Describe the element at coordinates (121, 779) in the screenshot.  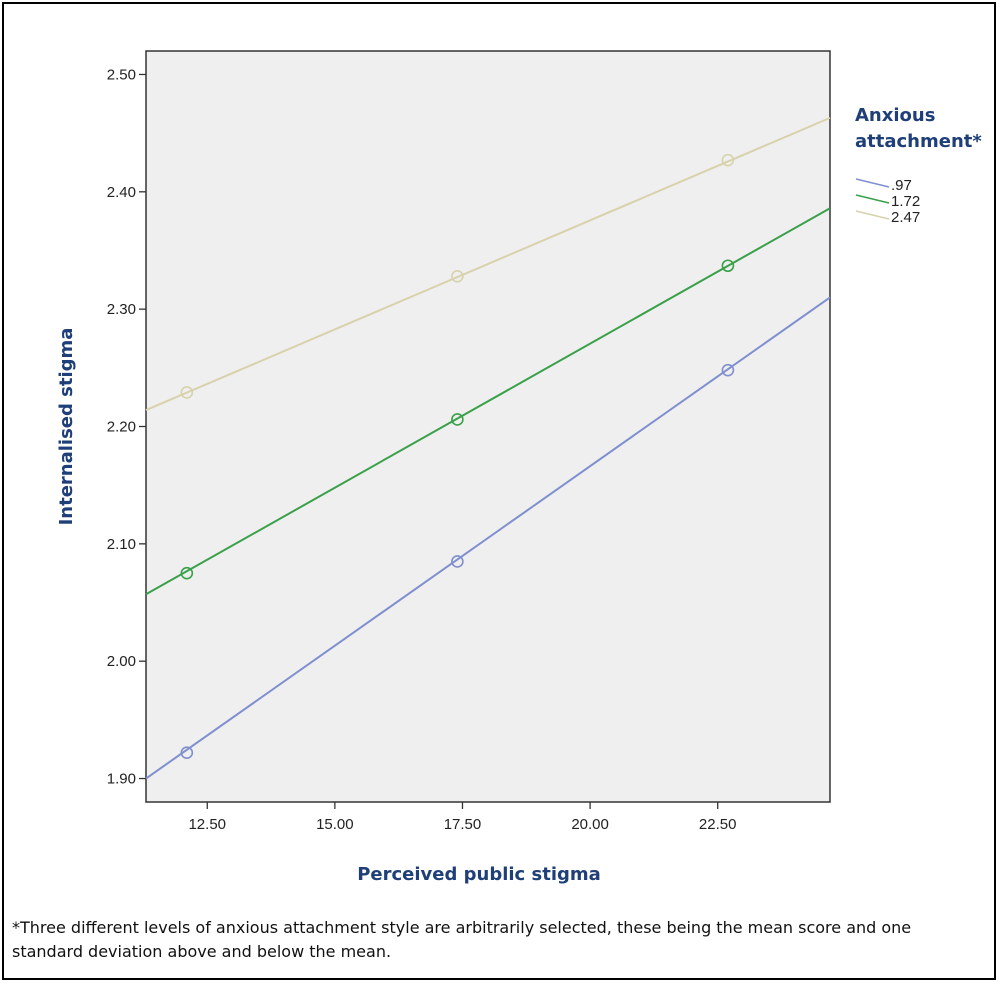
I see `y-tick-label: 1.90` at that location.